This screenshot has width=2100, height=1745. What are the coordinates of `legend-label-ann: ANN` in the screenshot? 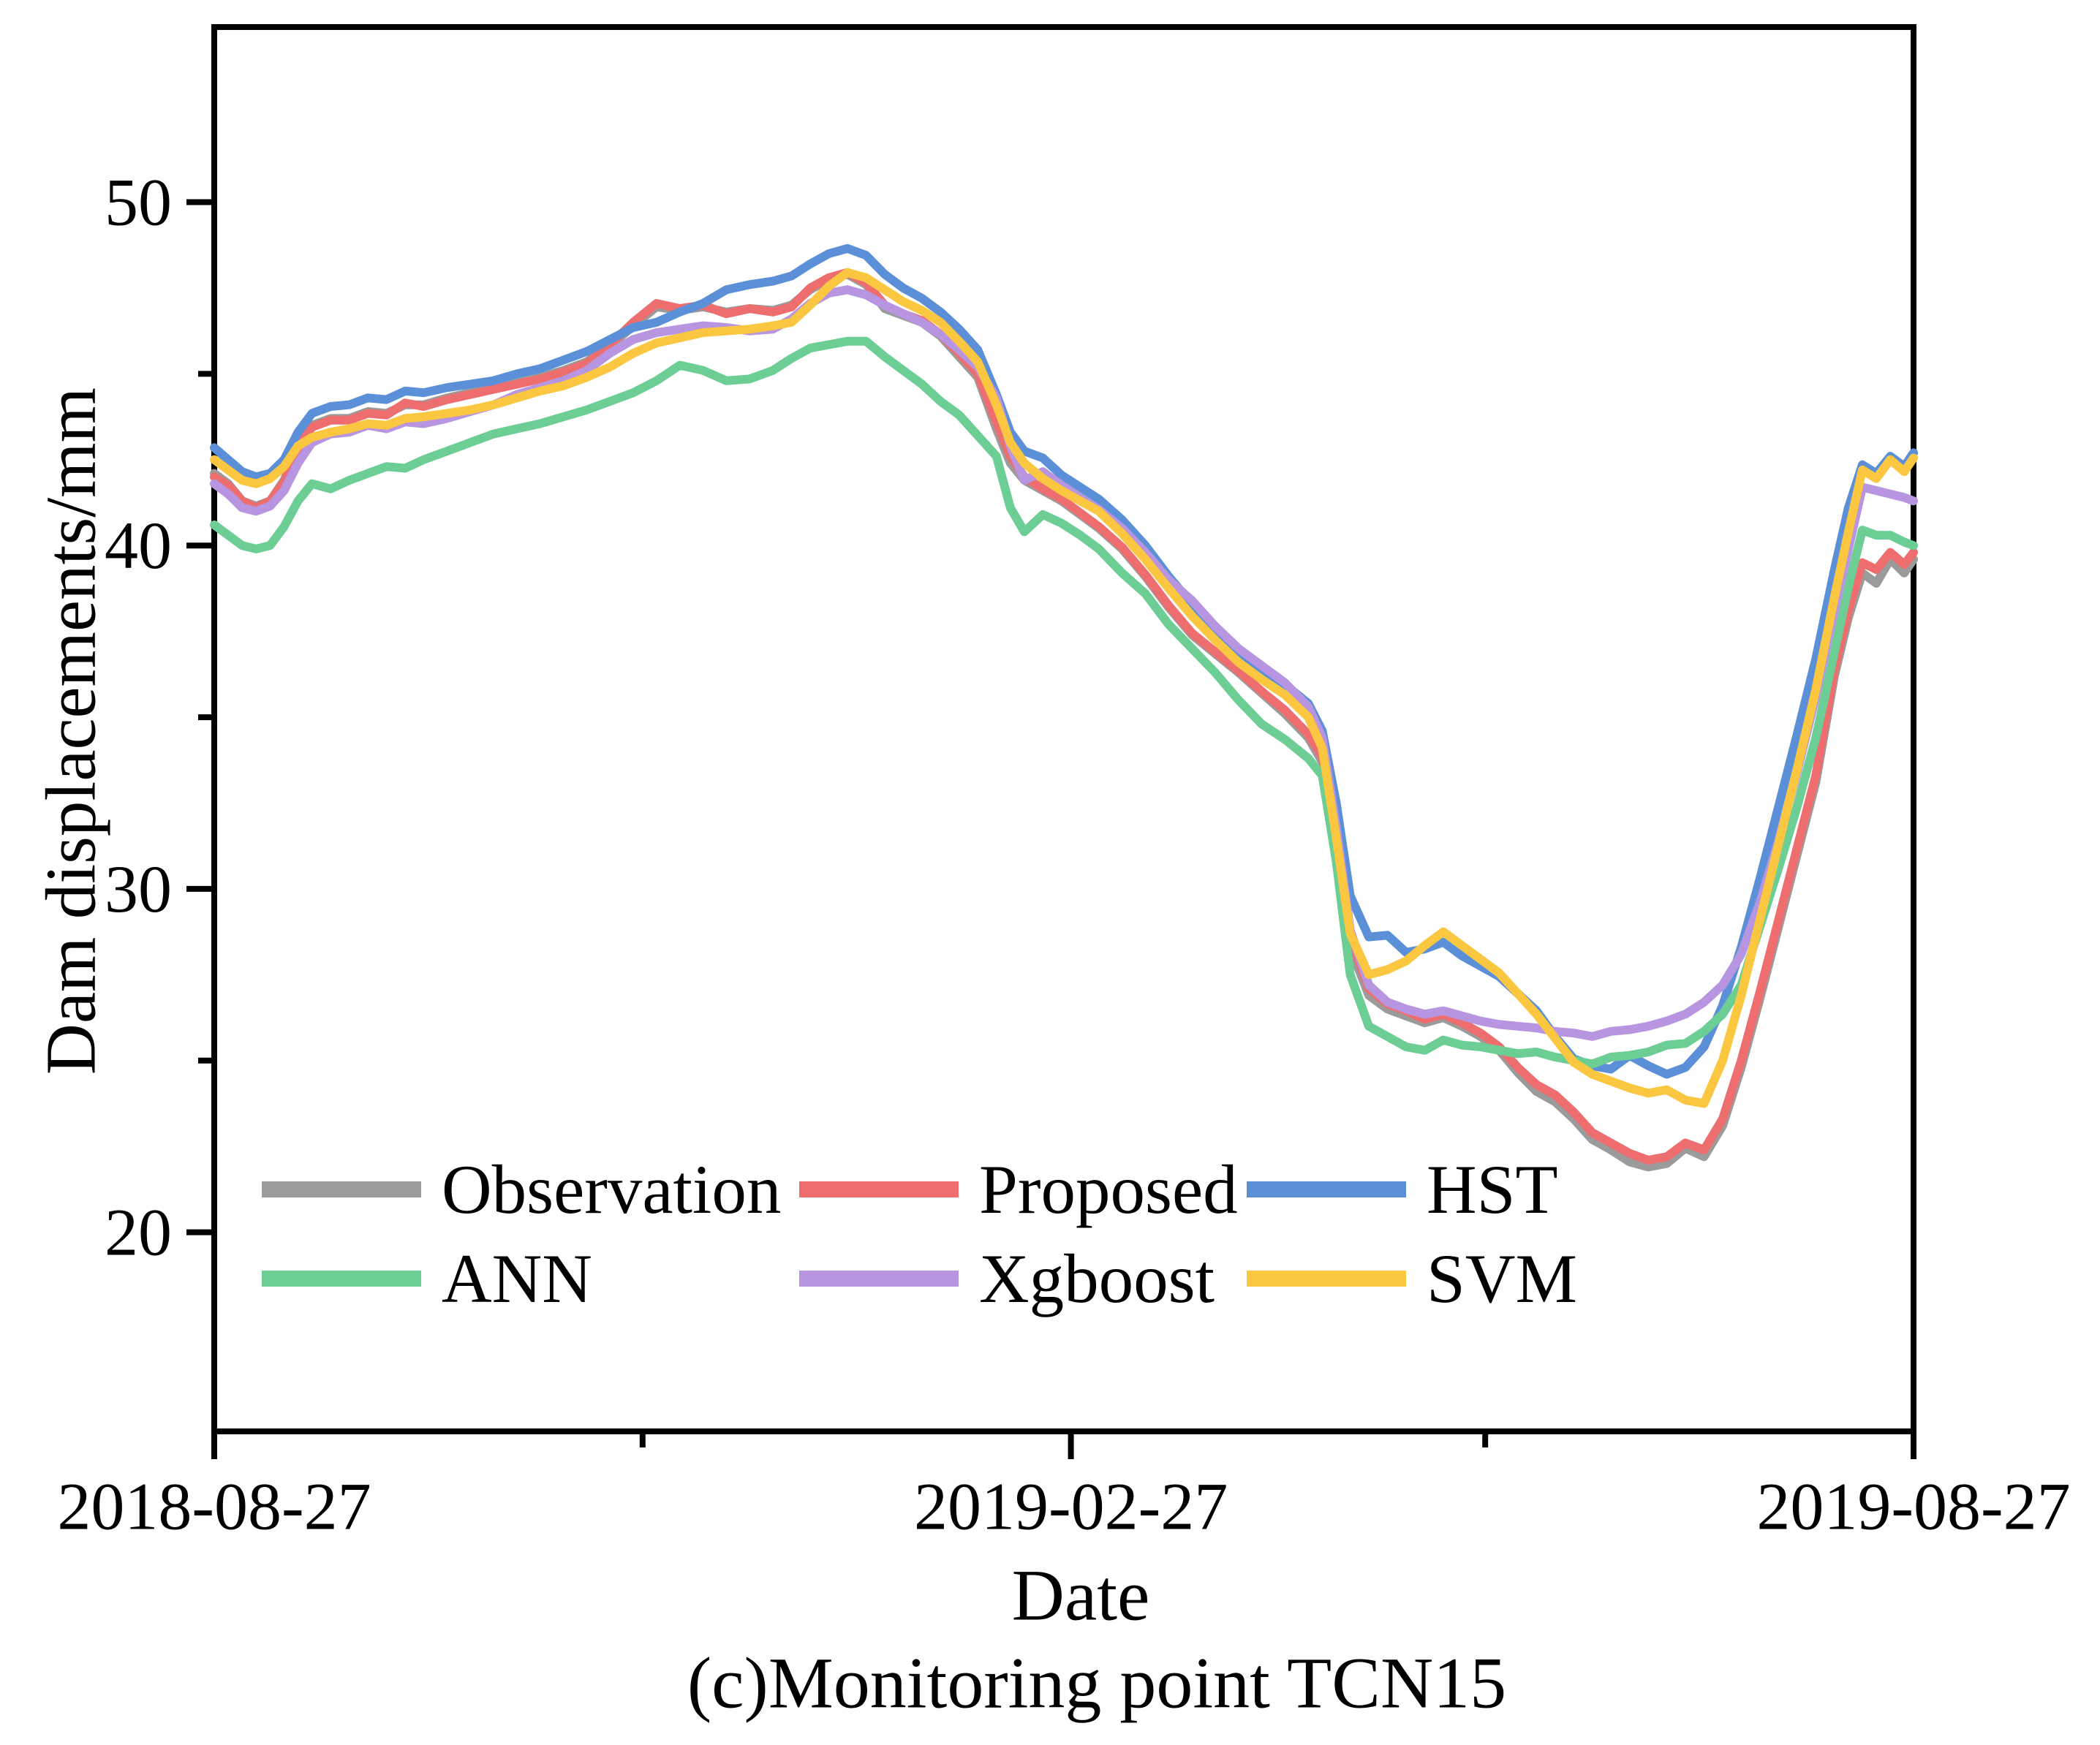 It's located at (517, 1278).